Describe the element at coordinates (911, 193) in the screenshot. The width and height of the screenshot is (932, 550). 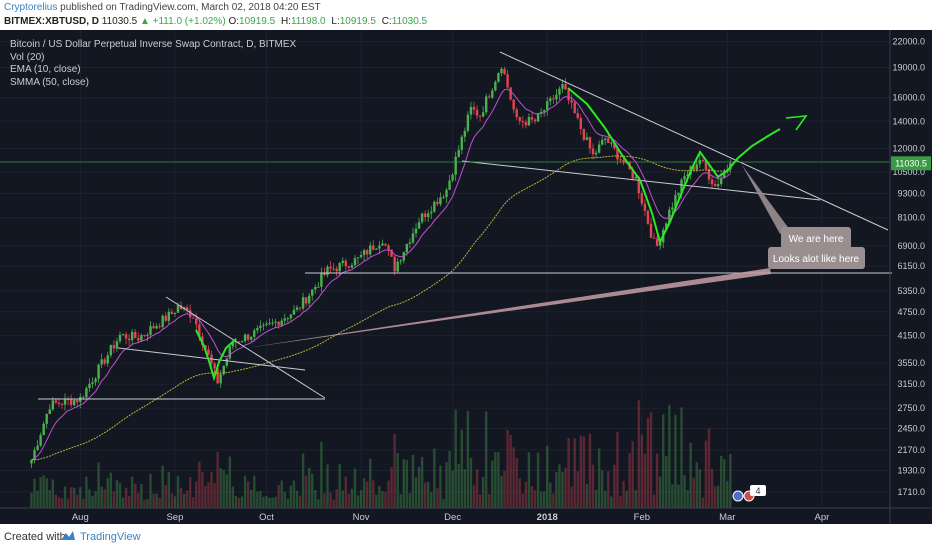
I see `price-tick-label: 9300.0` at that location.